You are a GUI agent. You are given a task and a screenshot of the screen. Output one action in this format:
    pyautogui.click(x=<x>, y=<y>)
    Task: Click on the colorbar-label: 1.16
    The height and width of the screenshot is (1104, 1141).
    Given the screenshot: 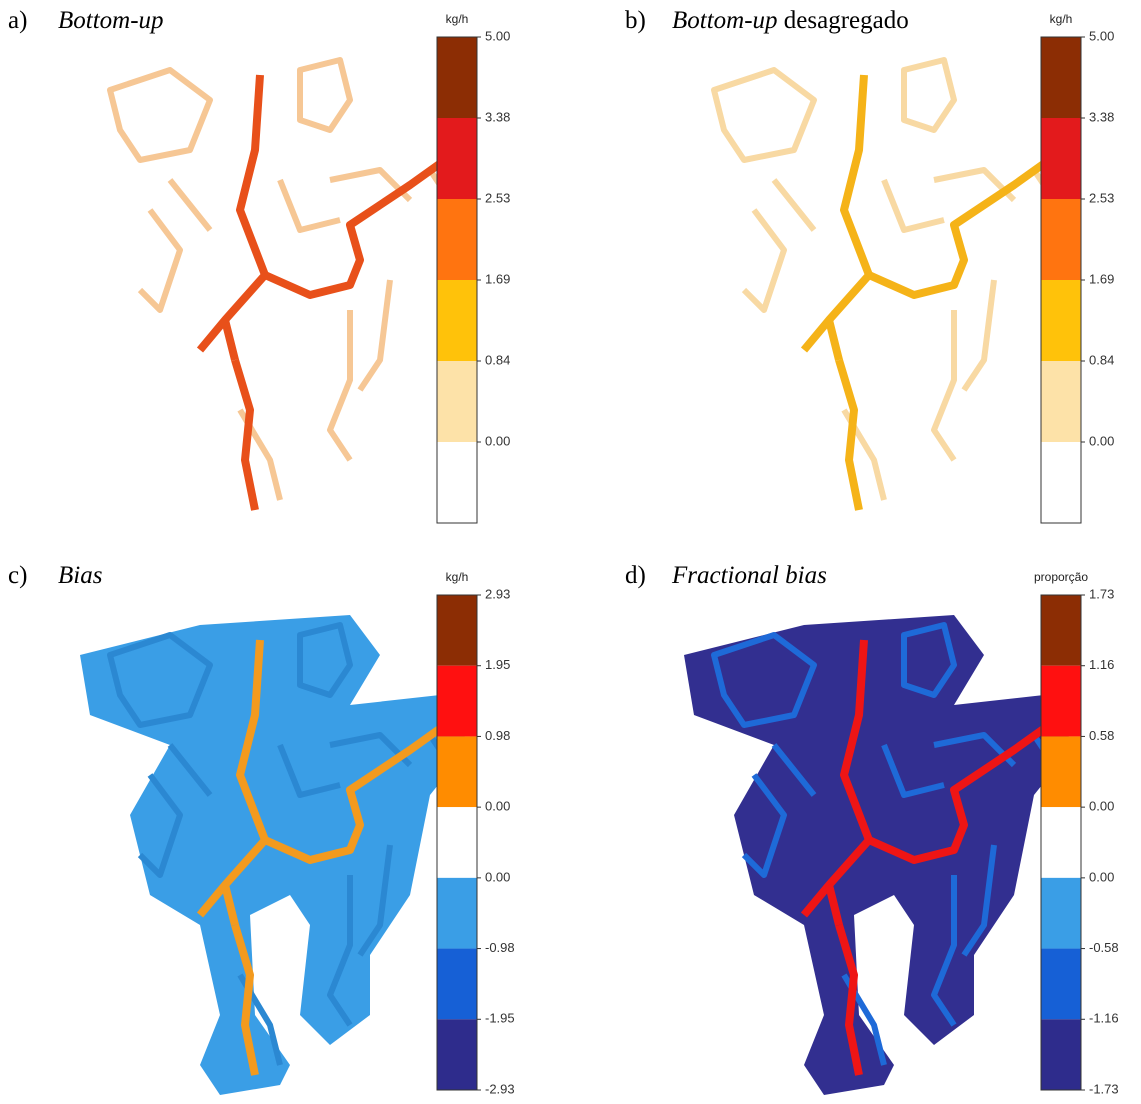 What is the action you would take?
    pyautogui.click(x=1101, y=664)
    